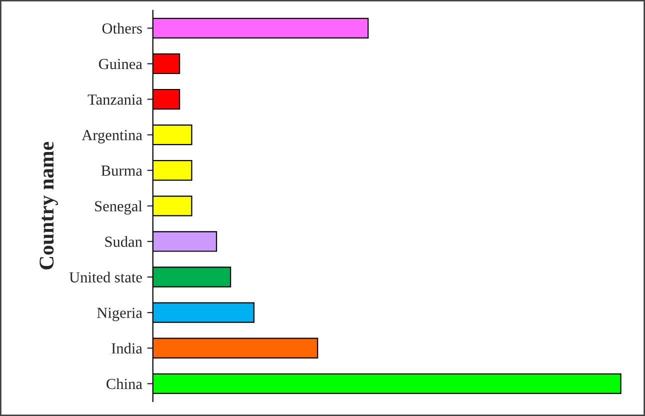 The height and width of the screenshot is (416, 645). I want to click on y-tick-label: Argentina, so click(112, 137).